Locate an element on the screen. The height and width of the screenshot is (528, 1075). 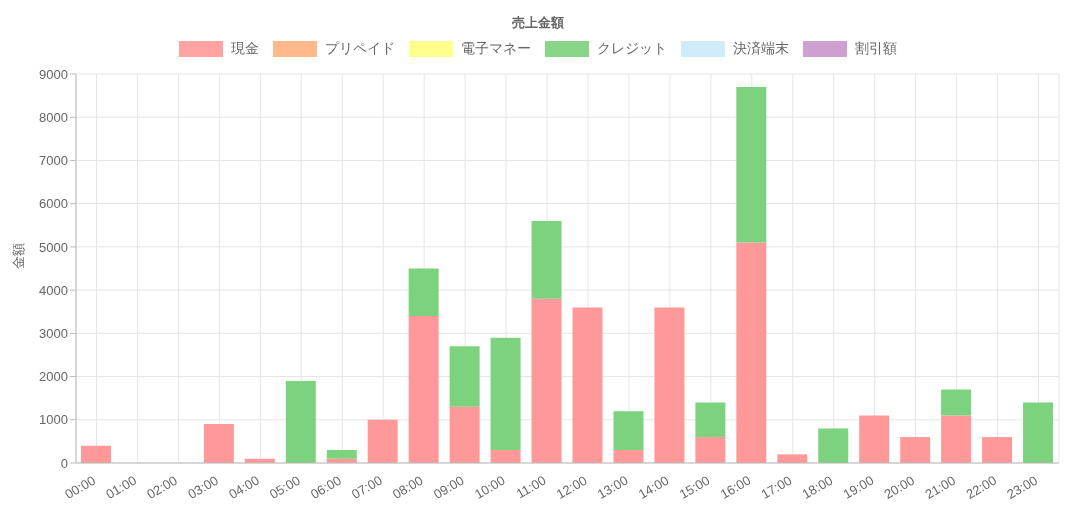
legend-label: 電子マネー is located at coordinates (495, 49).